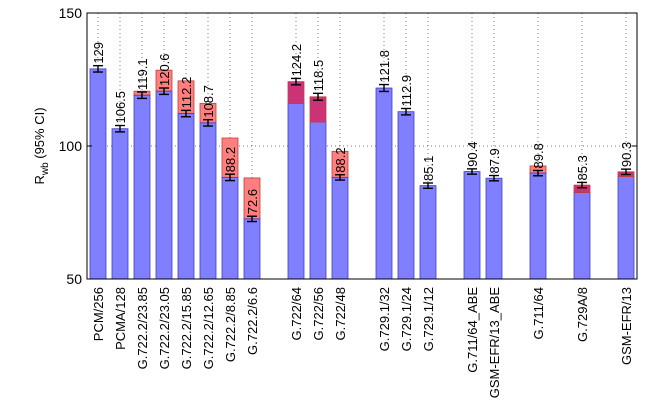  What do you see at coordinates (120, 318) in the screenshot?
I see `x-tick-label: PCMA/128` at bounding box center [120, 318].